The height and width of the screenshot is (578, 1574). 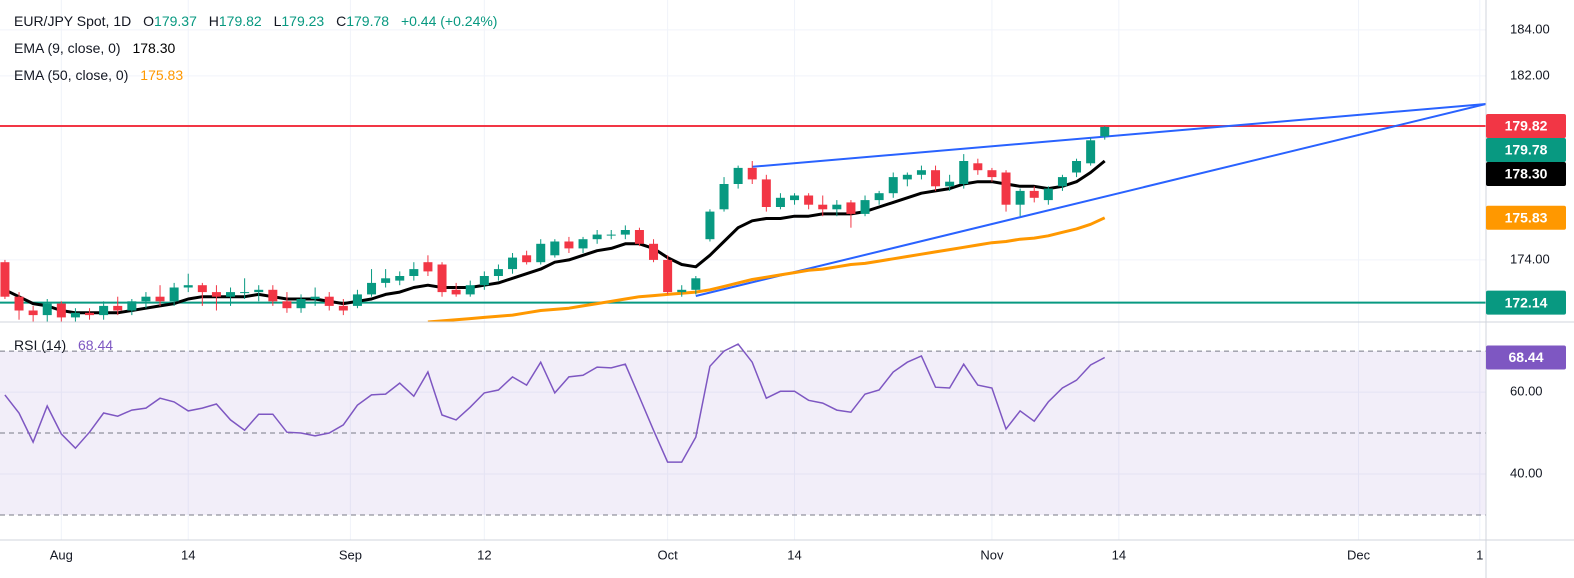 I want to click on ohlc-value: 179.23, so click(x=302, y=21).